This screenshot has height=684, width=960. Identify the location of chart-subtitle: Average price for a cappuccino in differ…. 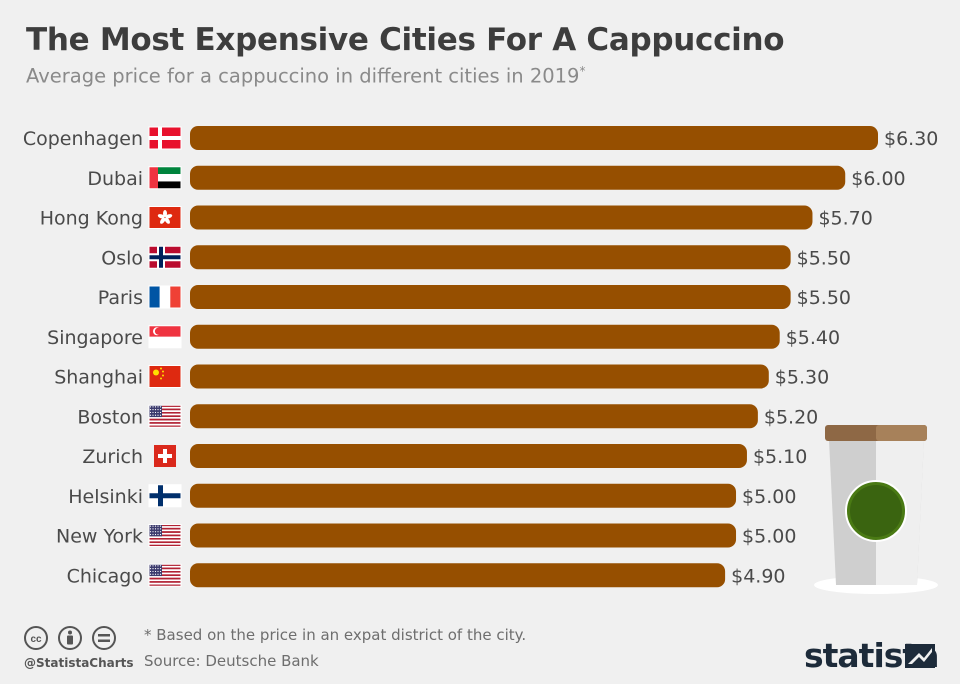
(305, 76).